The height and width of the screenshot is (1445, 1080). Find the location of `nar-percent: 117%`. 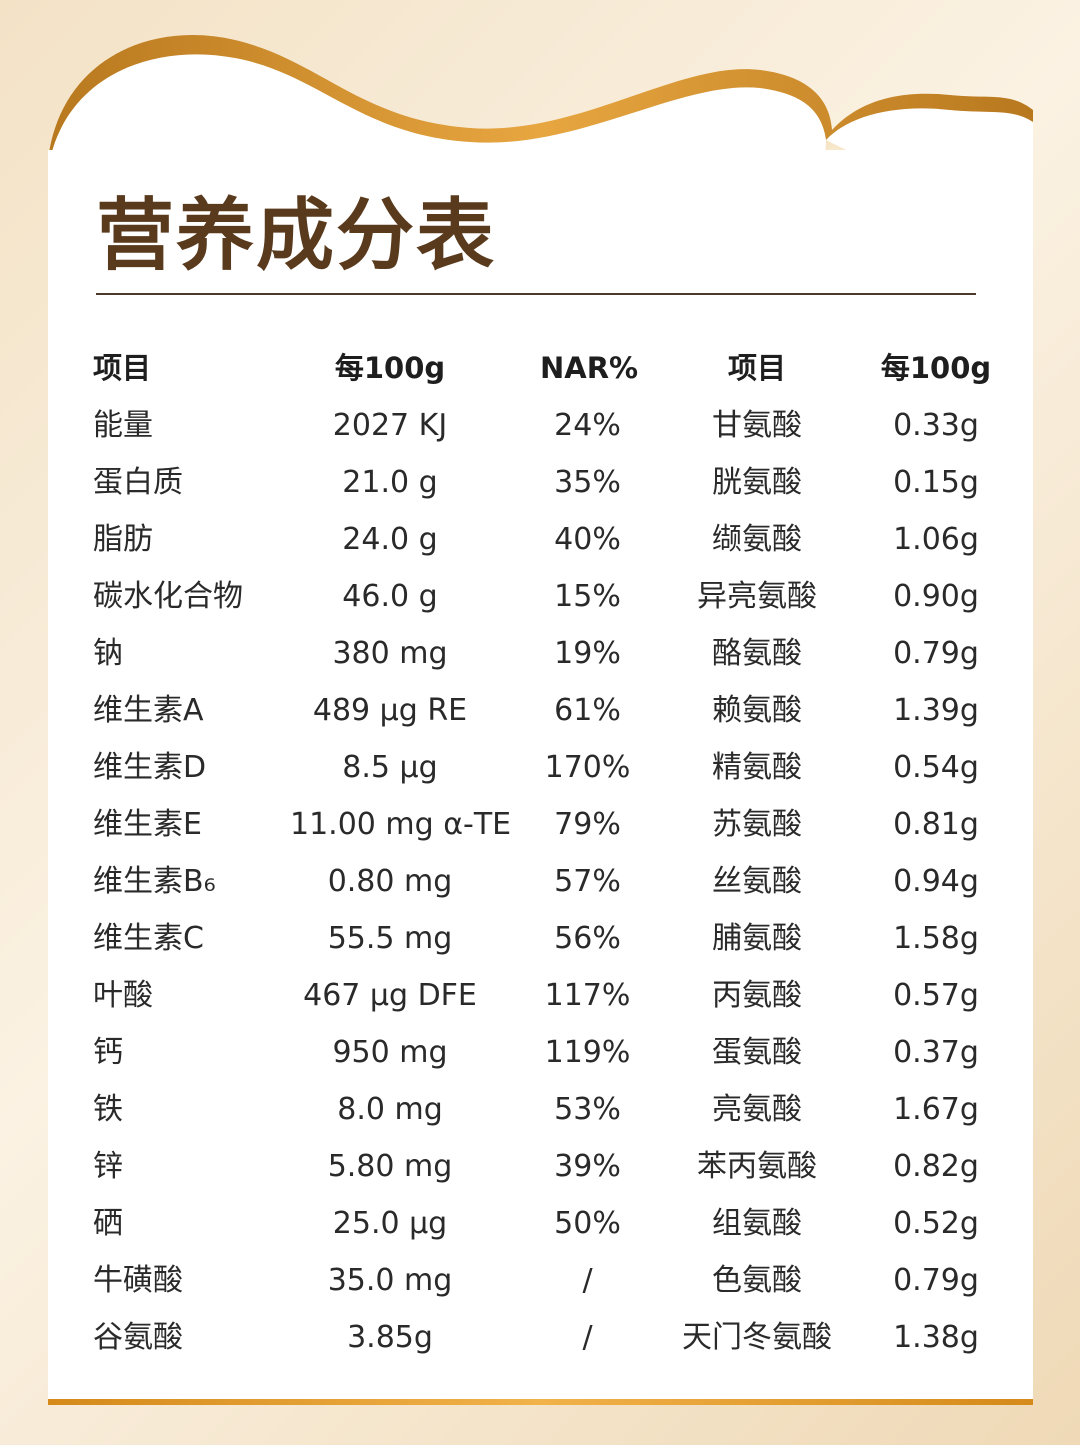

nar-percent: 117% is located at coordinates (587, 995).